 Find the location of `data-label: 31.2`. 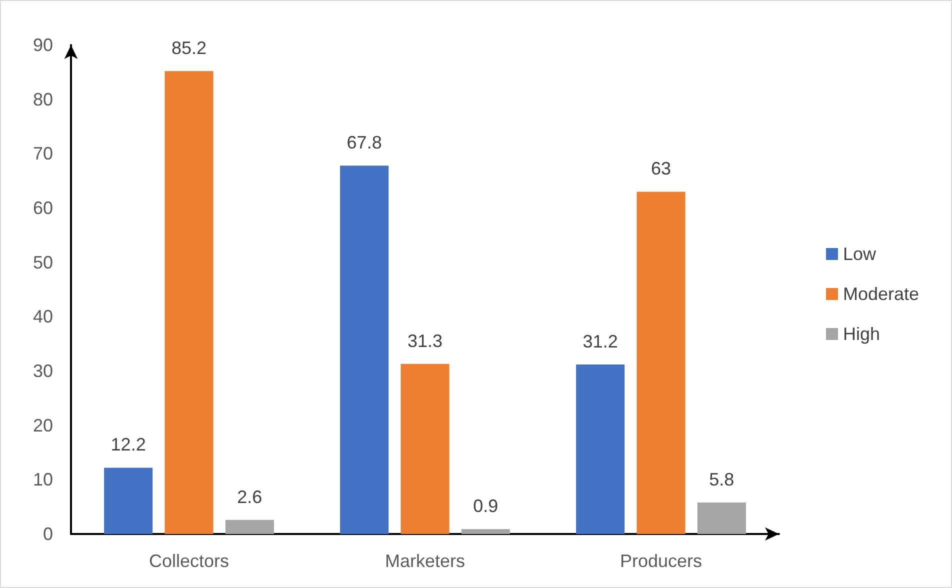

data-label: 31.2 is located at coordinates (600, 341).